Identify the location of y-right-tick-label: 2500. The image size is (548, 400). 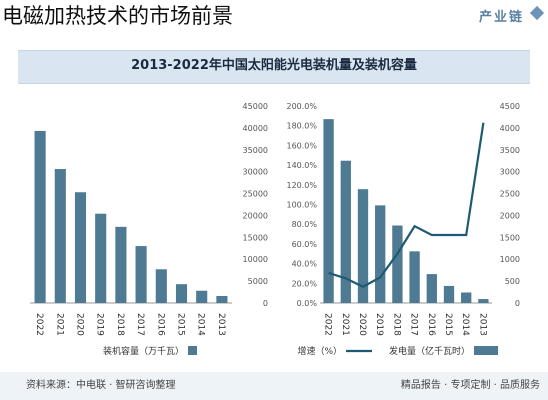
(510, 194).